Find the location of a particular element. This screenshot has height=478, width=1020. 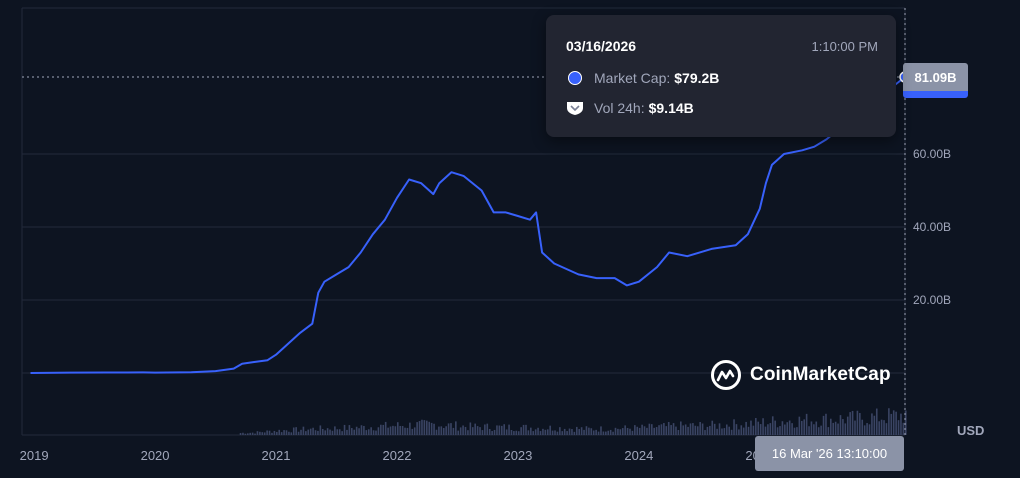

market-cap-dot-icon is located at coordinates (575, 78).